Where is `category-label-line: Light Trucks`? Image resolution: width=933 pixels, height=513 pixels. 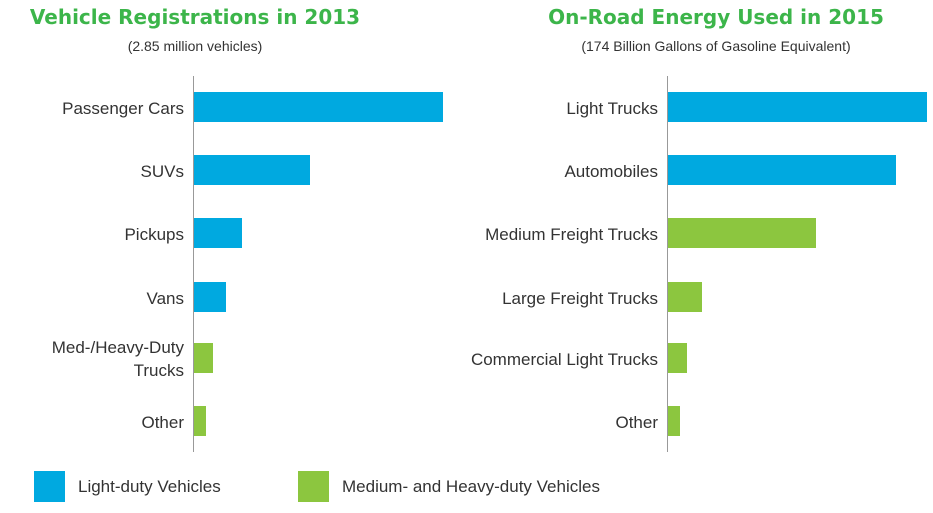 category-label-line: Light Trucks is located at coordinates (612, 108).